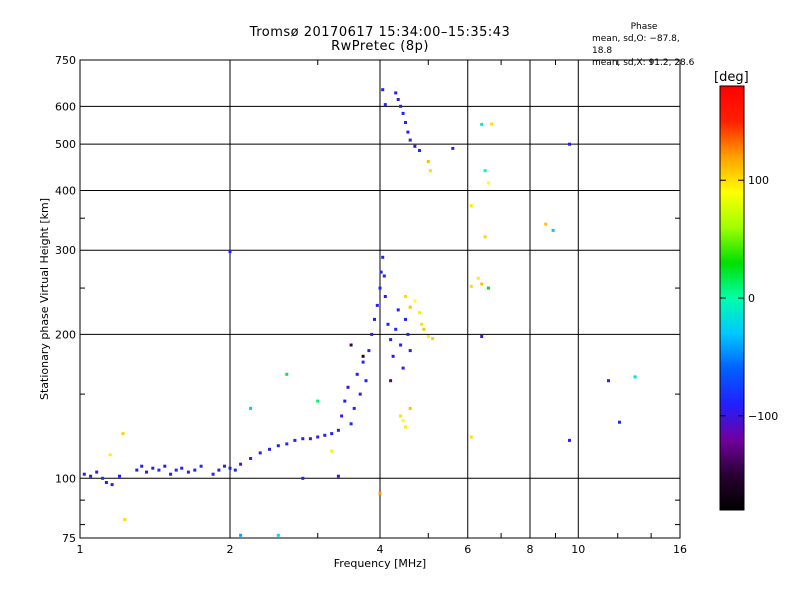 Image resolution: width=800 pixels, height=600 pixels. What do you see at coordinates (636, 45) in the screenshot?
I see `phase-stats-o-mode: mean, sd,O: −87.8, 18.8` at bounding box center [636, 45].